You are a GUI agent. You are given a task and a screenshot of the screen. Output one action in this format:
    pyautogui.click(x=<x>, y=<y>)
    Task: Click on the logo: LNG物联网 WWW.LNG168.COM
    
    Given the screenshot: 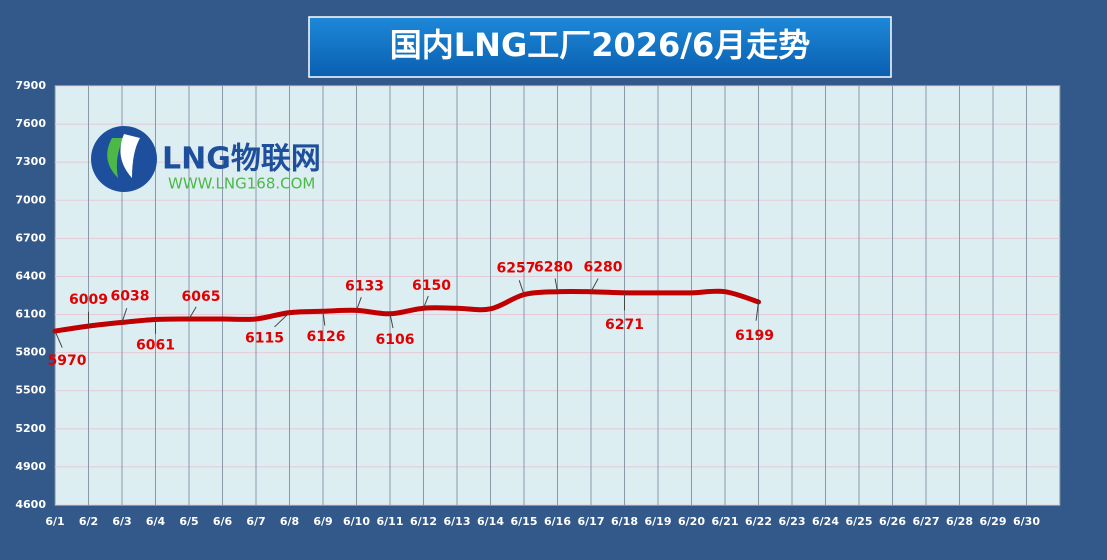 What is the action you would take?
    pyautogui.click(x=206, y=159)
    